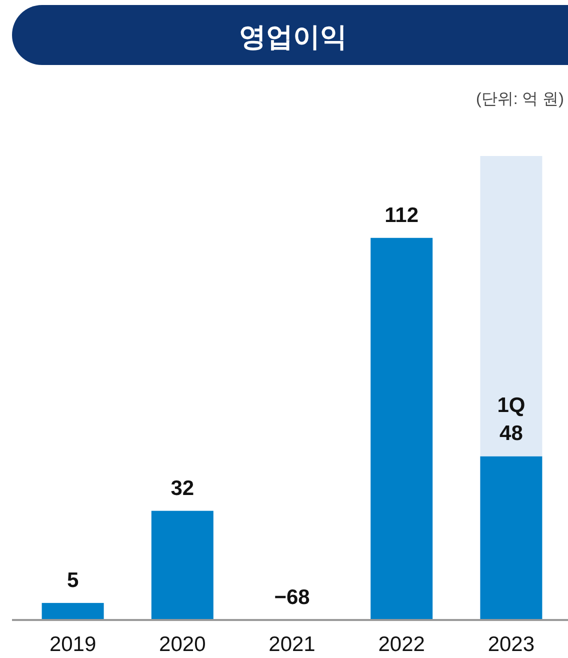 Image resolution: width=568 pixels, height=658 pixels. I want to click on x-tick-label: 2020, so click(182, 644).